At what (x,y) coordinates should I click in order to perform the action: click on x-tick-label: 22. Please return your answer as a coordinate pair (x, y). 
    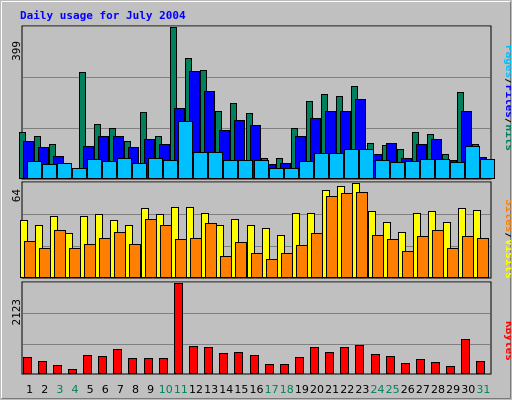
    Looking at the image, I should click on (347, 389).